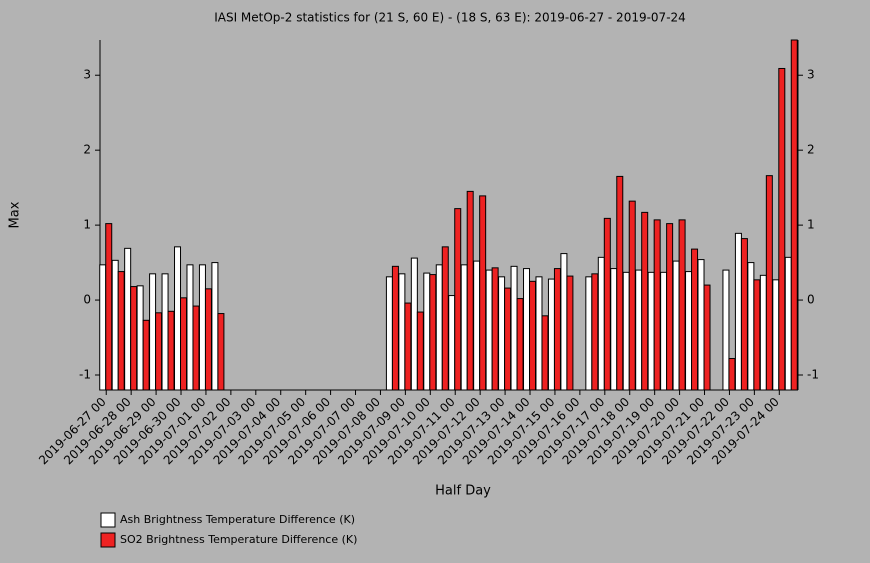 This screenshot has height=563, width=870. I want to click on y2-tick-label: 3, so click(811, 75).